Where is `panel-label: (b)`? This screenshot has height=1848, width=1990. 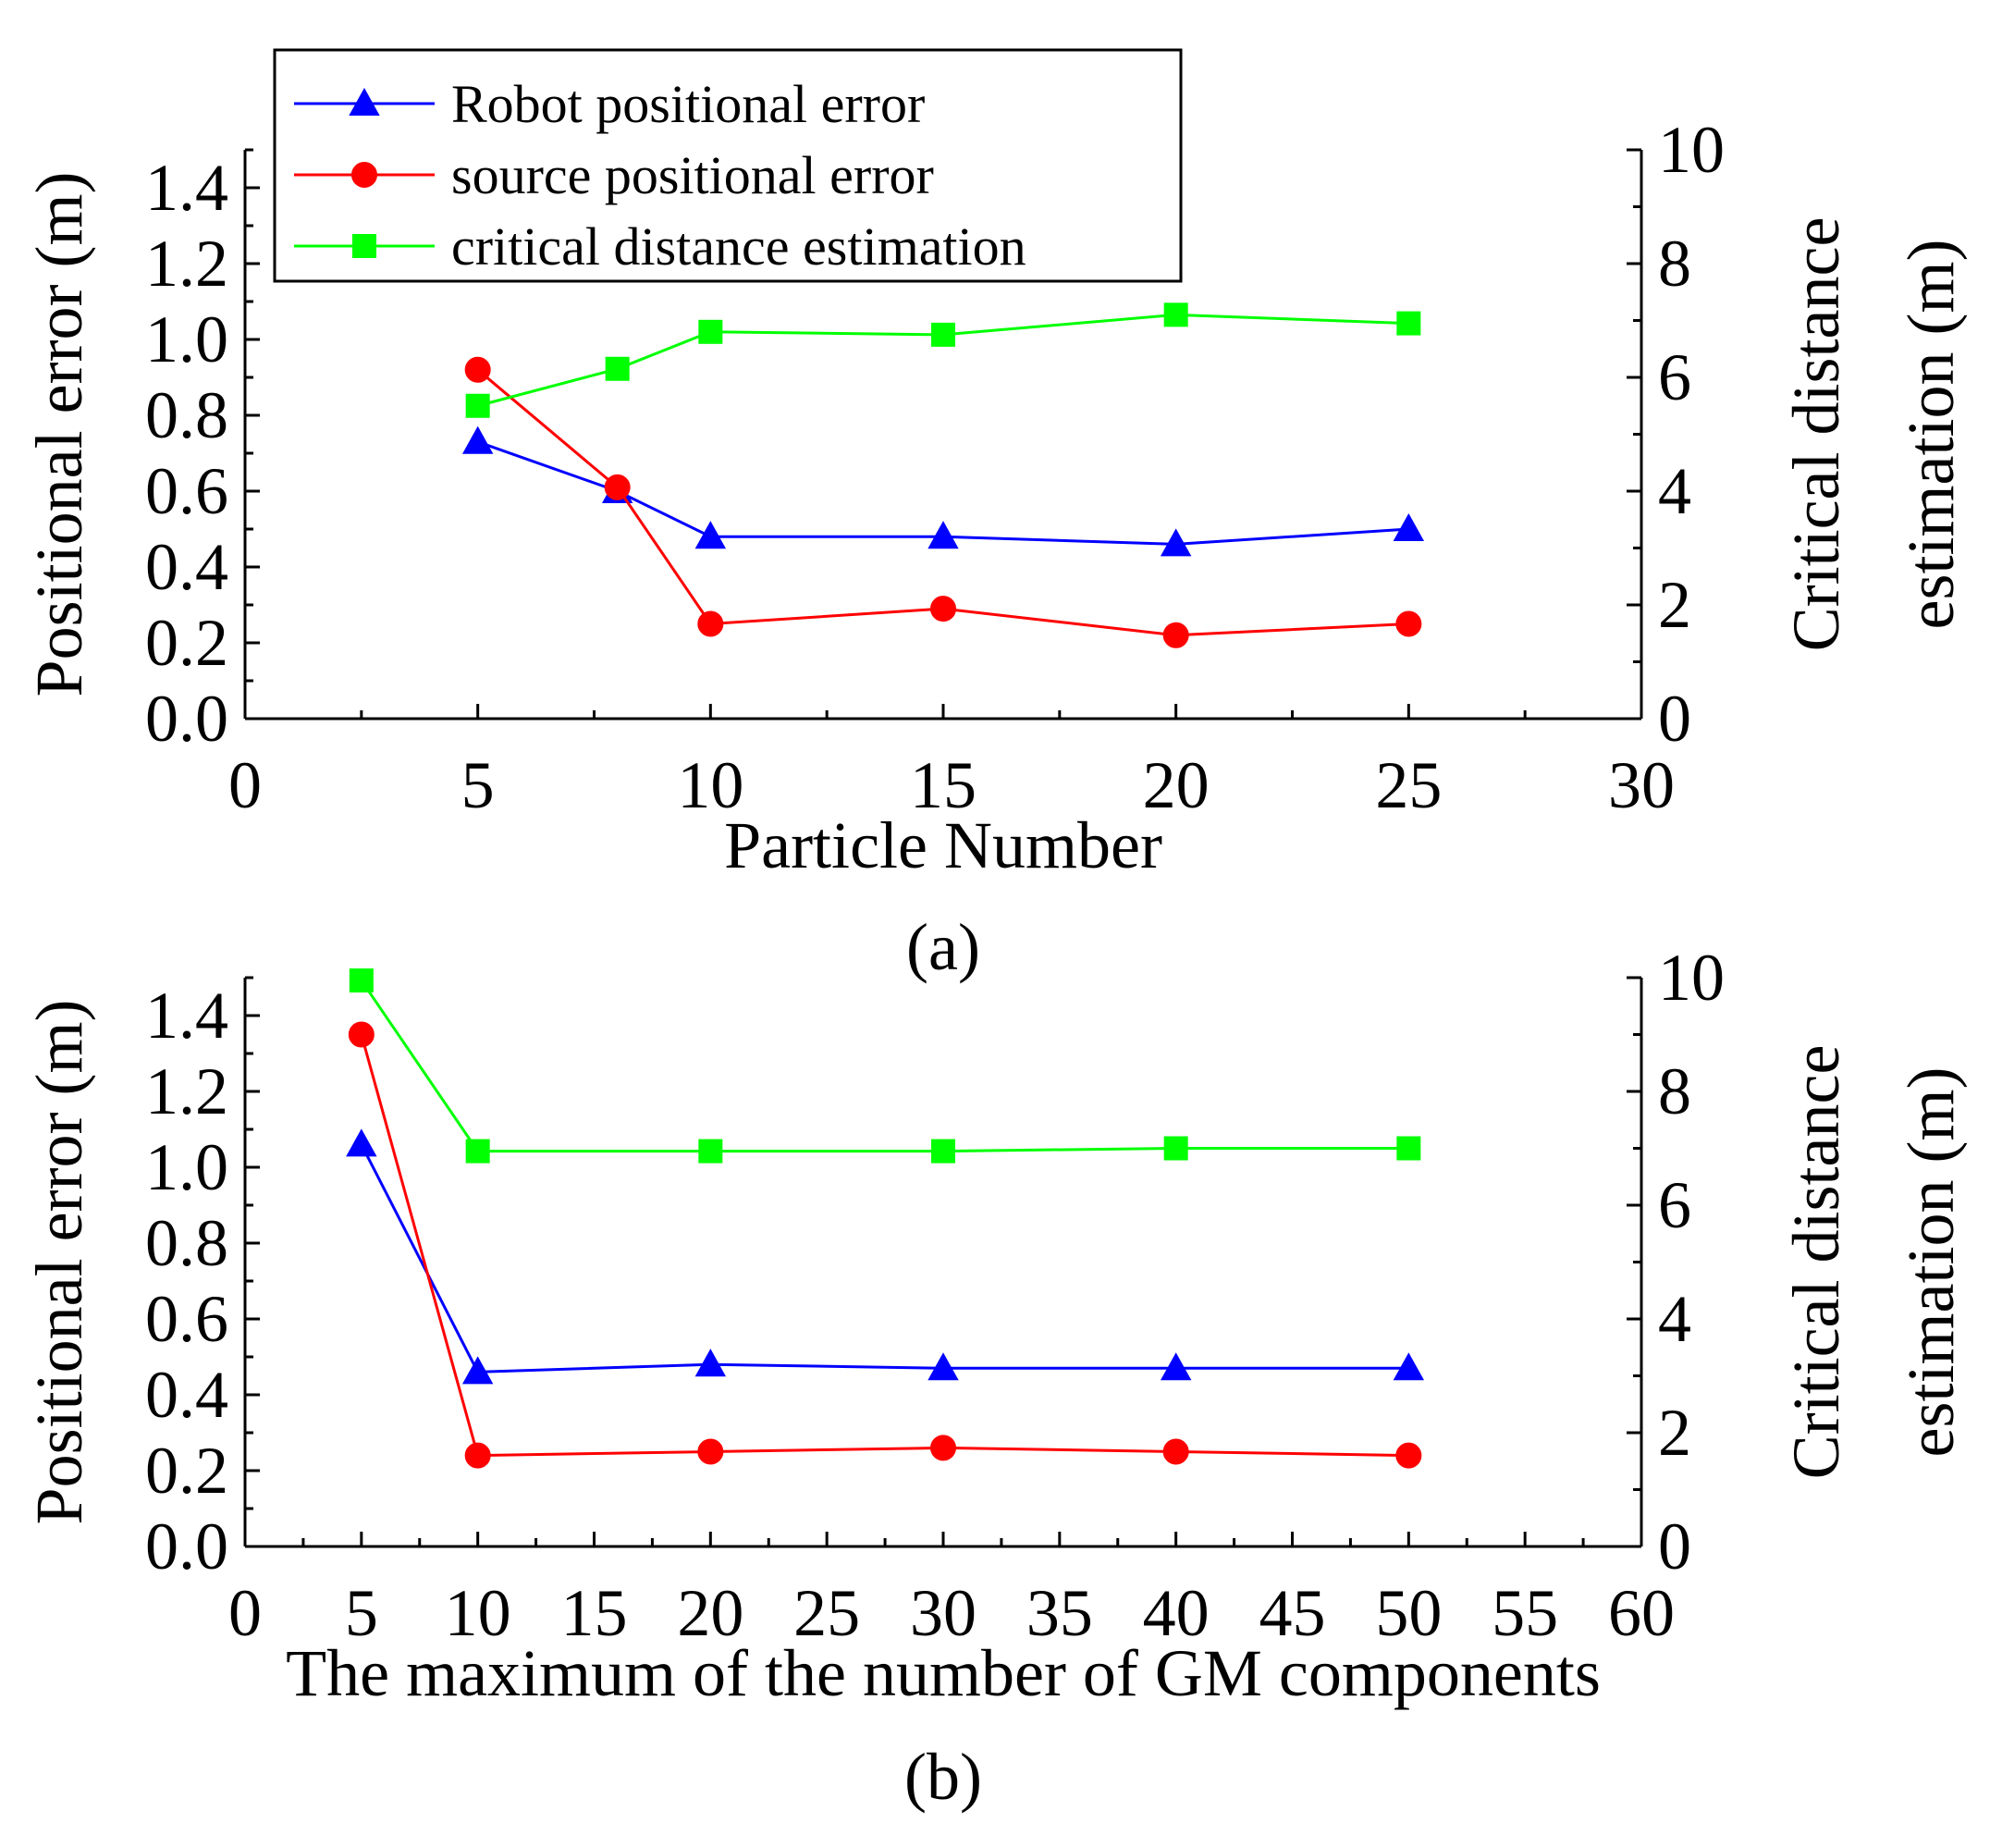 panel-label: (b) is located at coordinates (943, 1777).